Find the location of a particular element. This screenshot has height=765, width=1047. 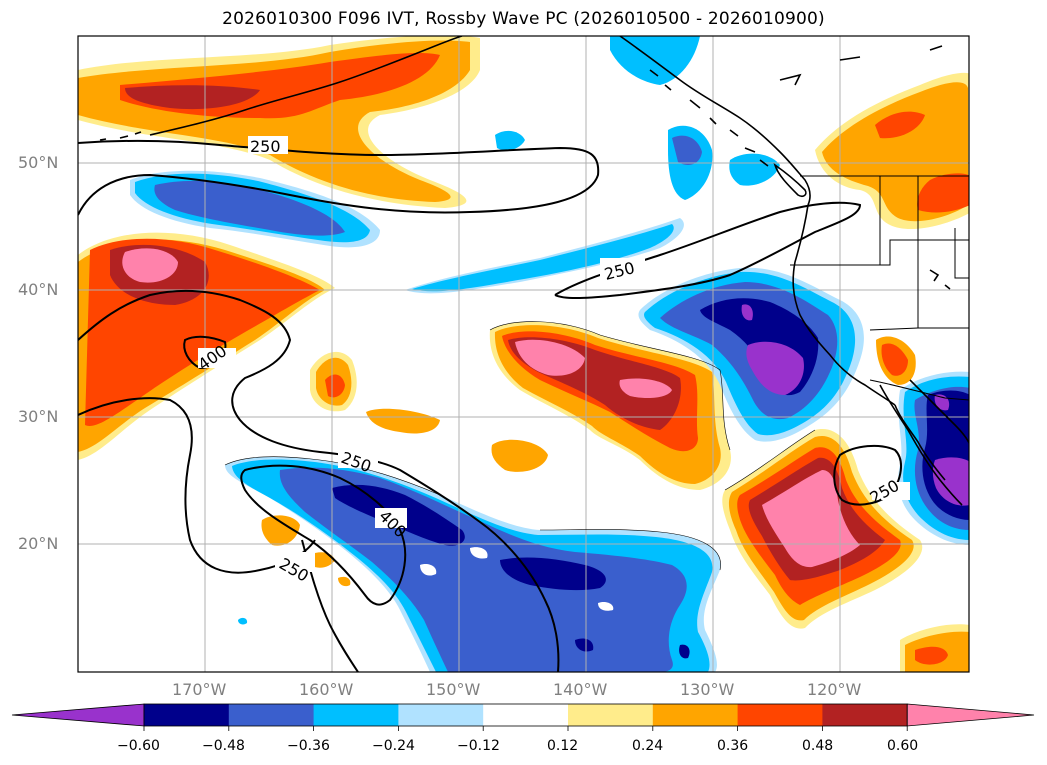

lon-label-170w: 170°W is located at coordinates (199, 689).